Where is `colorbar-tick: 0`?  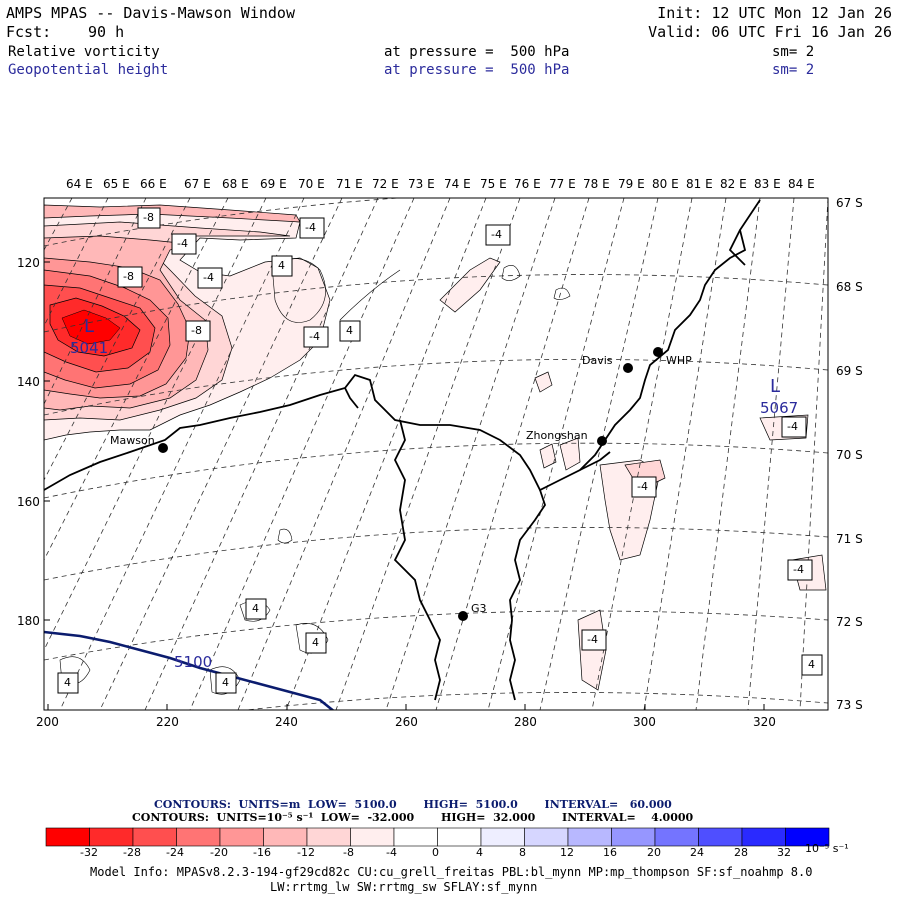
colorbar-tick: 0 is located at coordinates (435, 852).